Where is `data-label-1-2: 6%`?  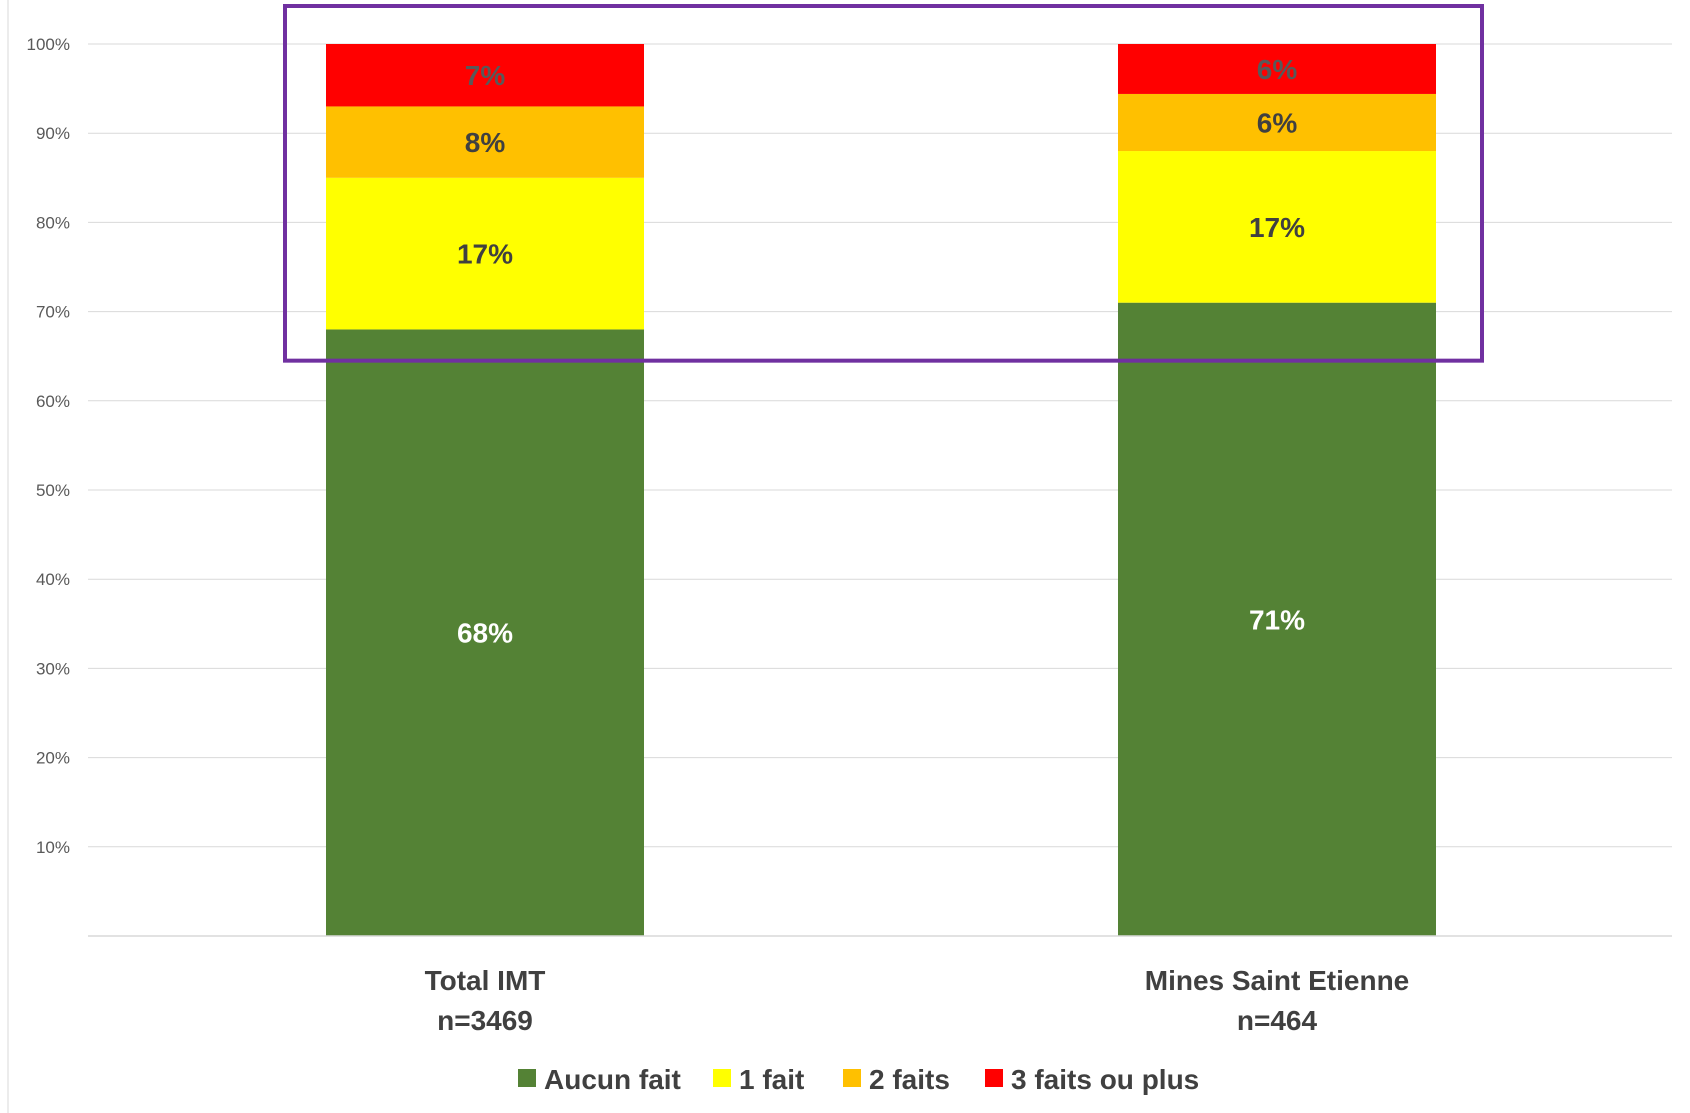
data-label-1-2: 6% is located at coordinates (1277, 122).